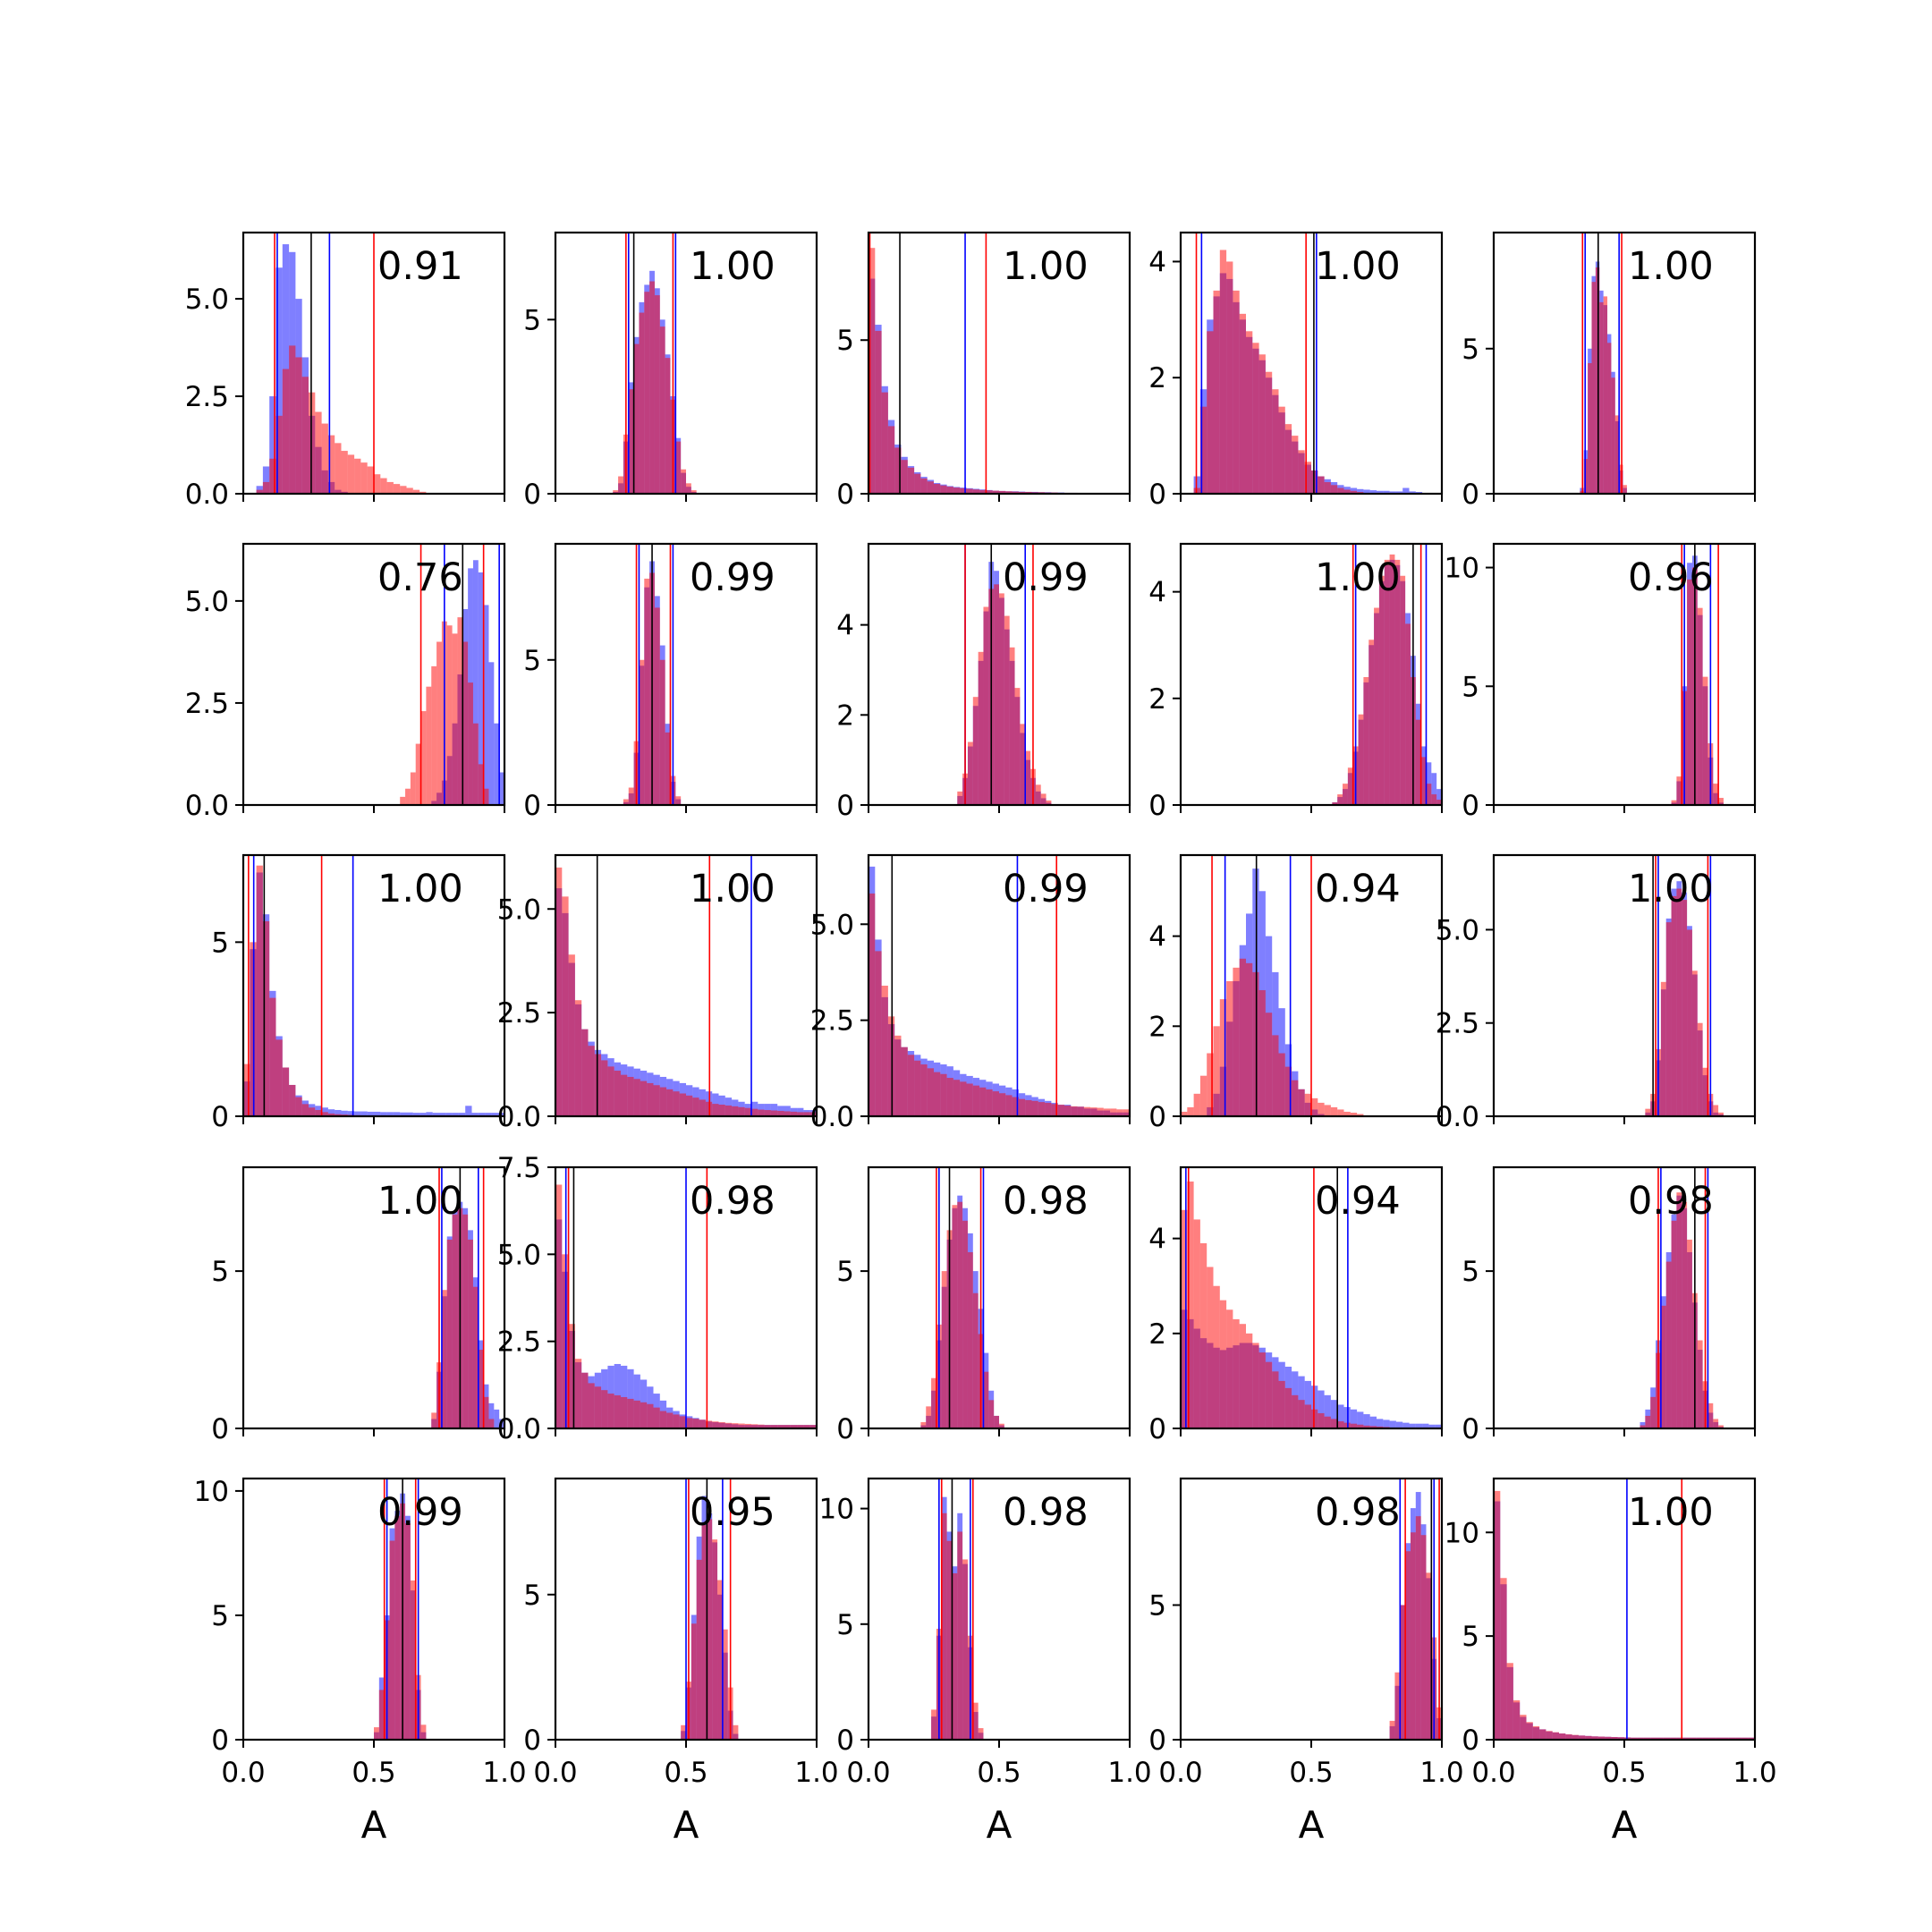 The width and height of the screenshot is (1932, 1932). I want to click on y-tick-label: 5, so click(532, 661).